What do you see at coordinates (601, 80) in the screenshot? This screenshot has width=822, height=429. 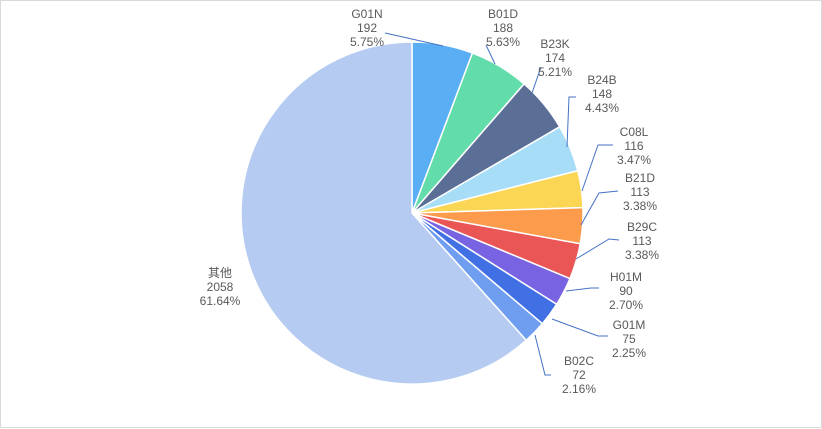 I see `label-name: B24B` at bounding box center [601, 80].